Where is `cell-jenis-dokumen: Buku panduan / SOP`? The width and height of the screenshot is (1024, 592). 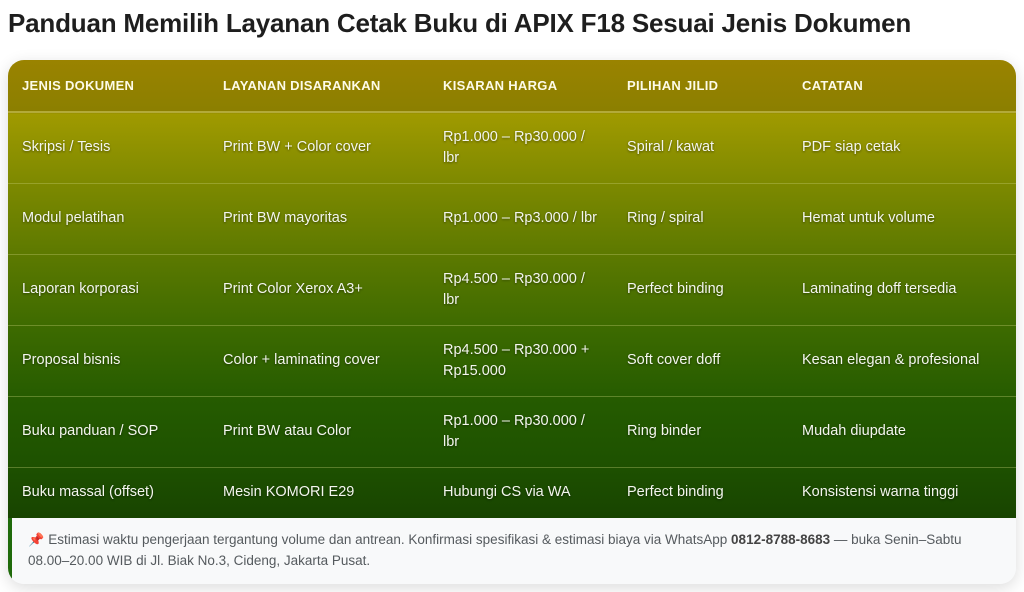
cell-jenis-dokumen: Buku panduan / SOP is located at coordinates (108, 432).